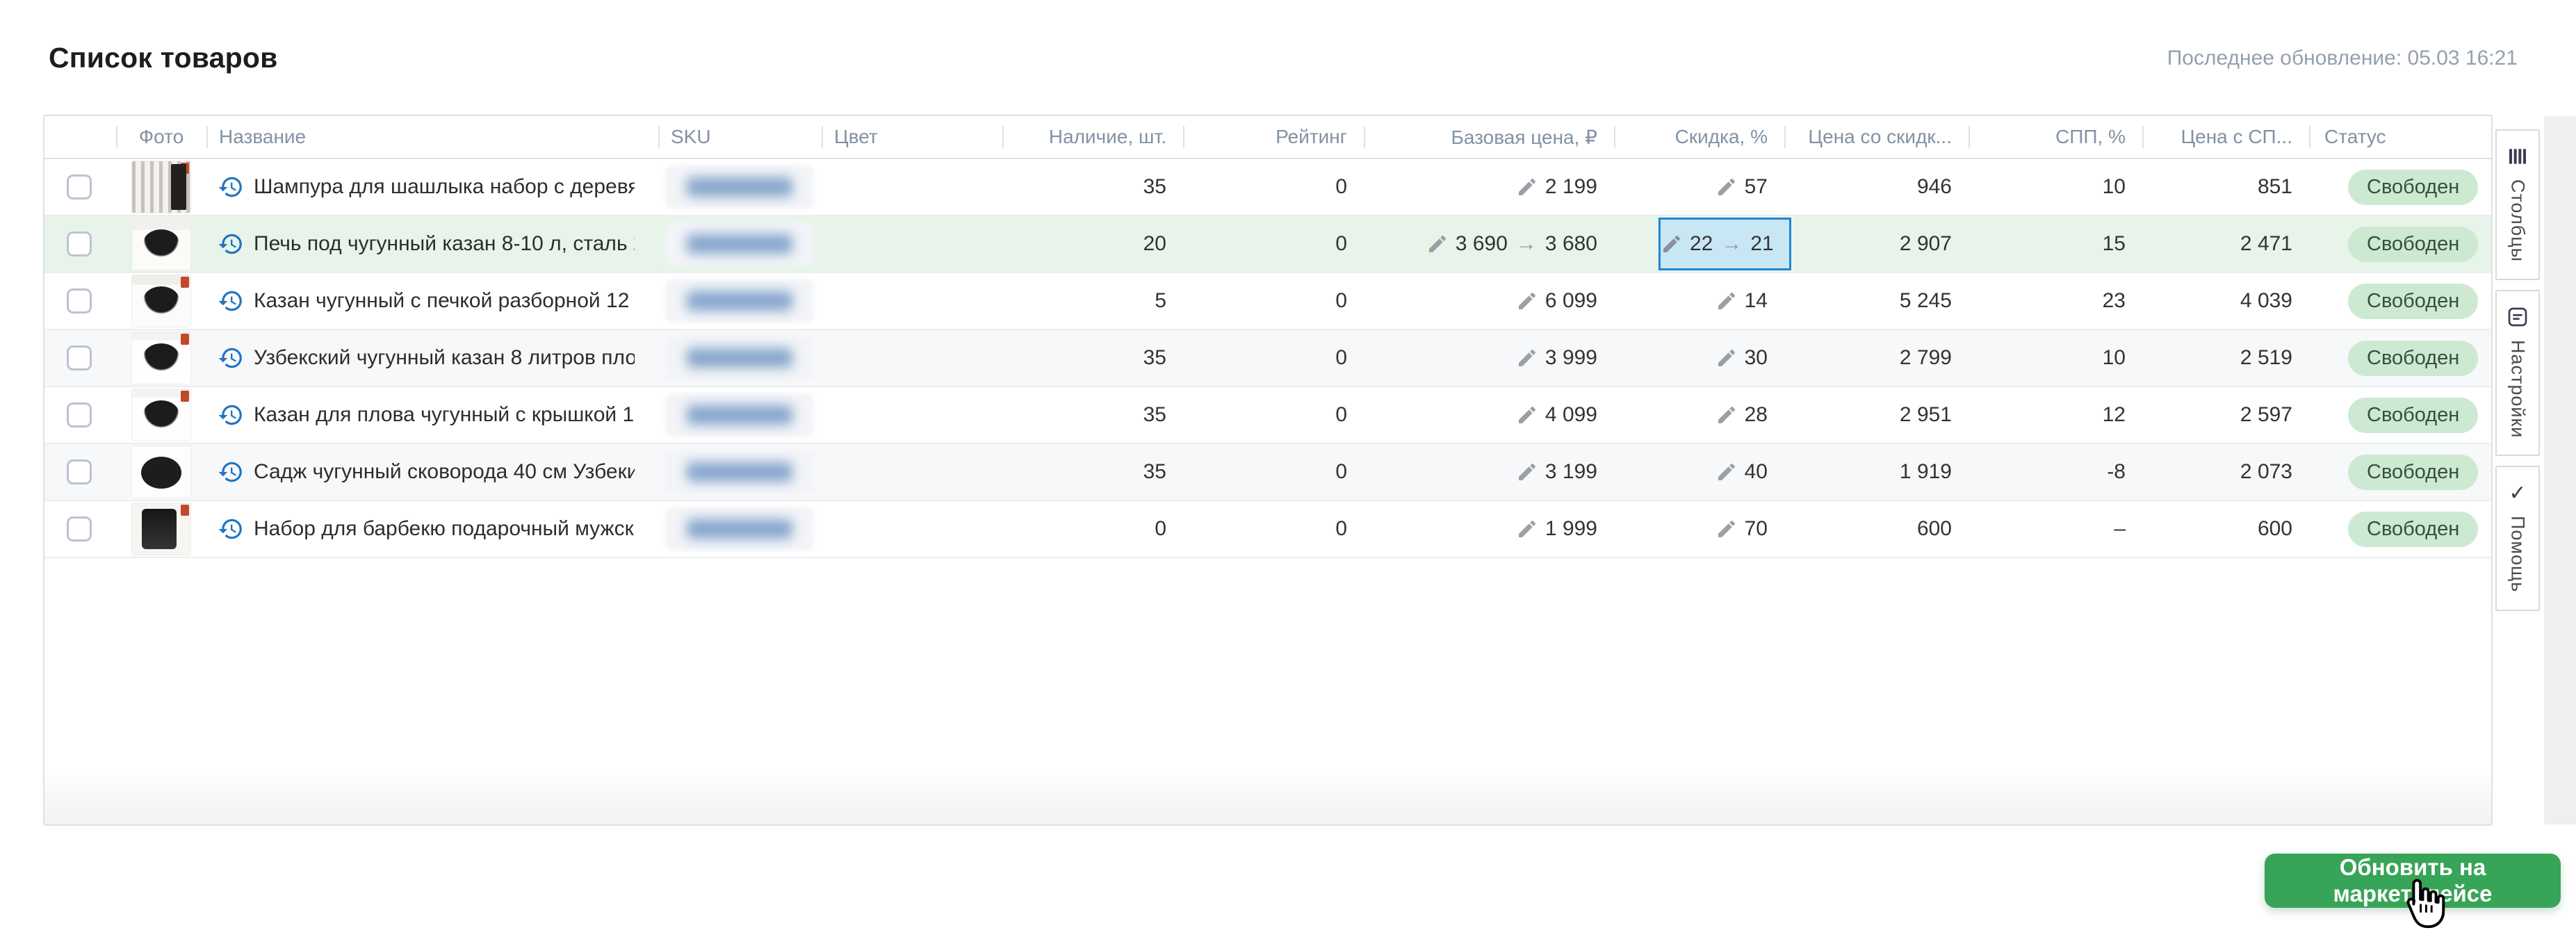 This screenshot has width=2576, height=937. I want to click on base-price-cell: 6 099, so click(1489, 301).